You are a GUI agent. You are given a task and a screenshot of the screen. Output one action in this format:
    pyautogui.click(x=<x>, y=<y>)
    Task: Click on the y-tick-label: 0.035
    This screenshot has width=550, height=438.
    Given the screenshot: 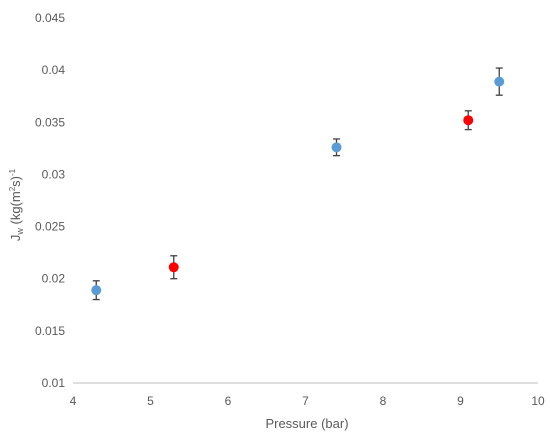 What is the action you would take?
    pyautogui.click(x=50, y=122)
    